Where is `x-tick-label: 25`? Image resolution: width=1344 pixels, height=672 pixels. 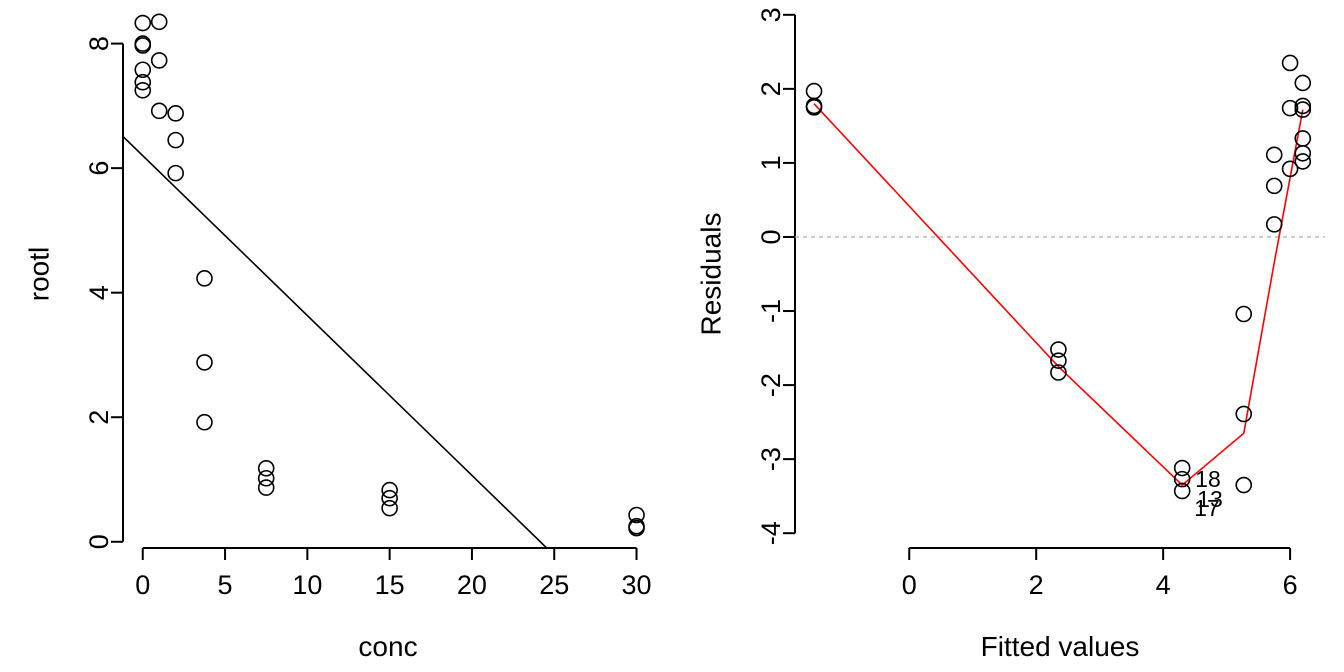
x-tick-label: 25 is located at coordinates (554, 585).